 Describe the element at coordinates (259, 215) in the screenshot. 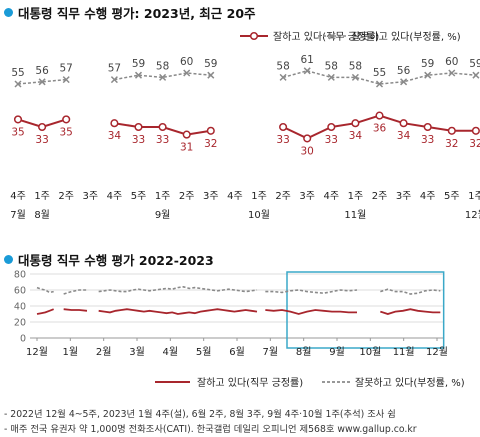

I see `x-month-tick-label: 10월` at that location.